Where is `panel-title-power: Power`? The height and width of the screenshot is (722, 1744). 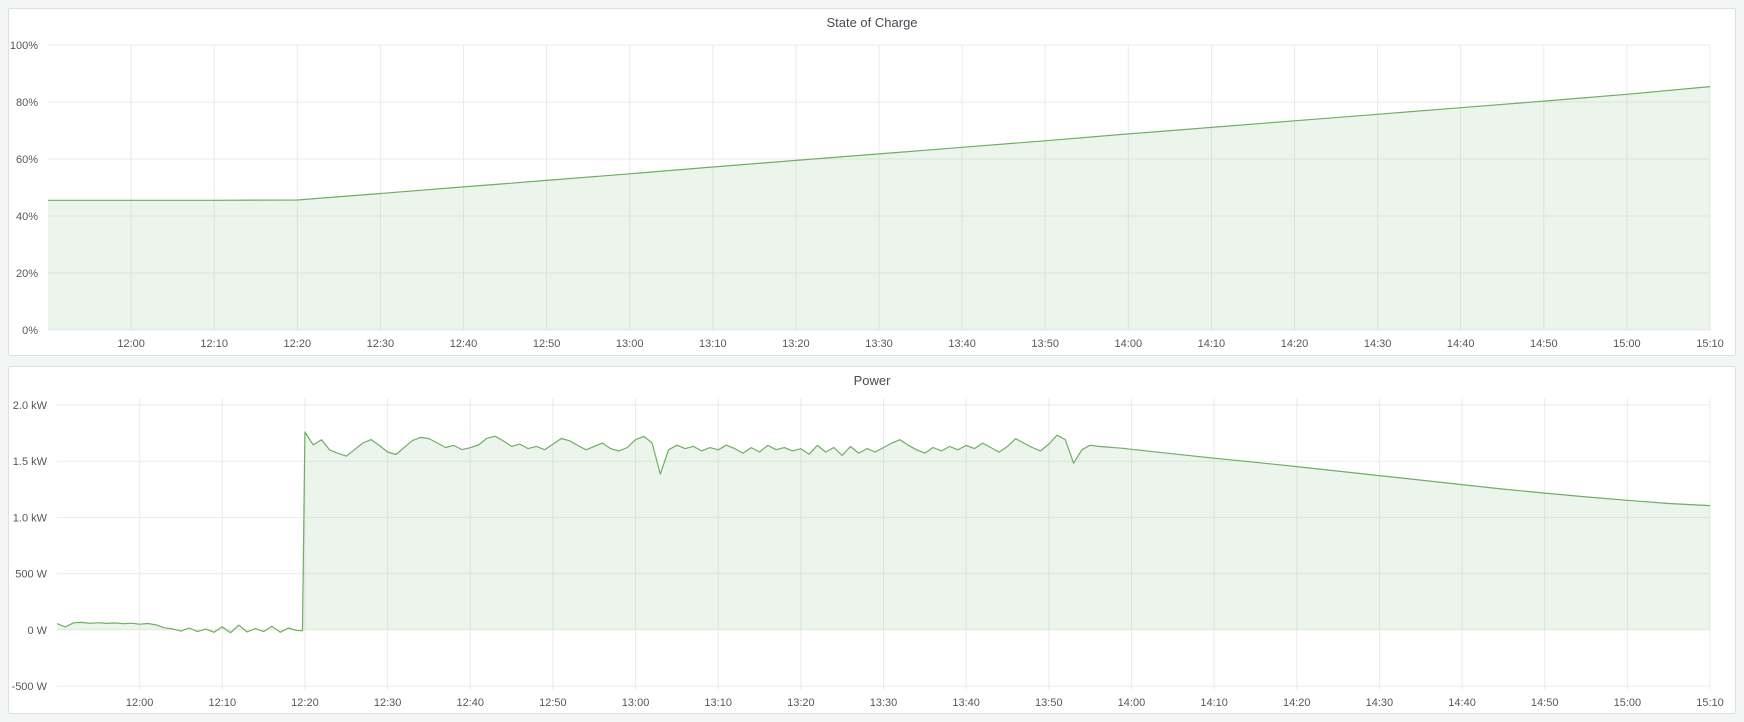
panel-title-power: Power is located at coordinates (872, 380).